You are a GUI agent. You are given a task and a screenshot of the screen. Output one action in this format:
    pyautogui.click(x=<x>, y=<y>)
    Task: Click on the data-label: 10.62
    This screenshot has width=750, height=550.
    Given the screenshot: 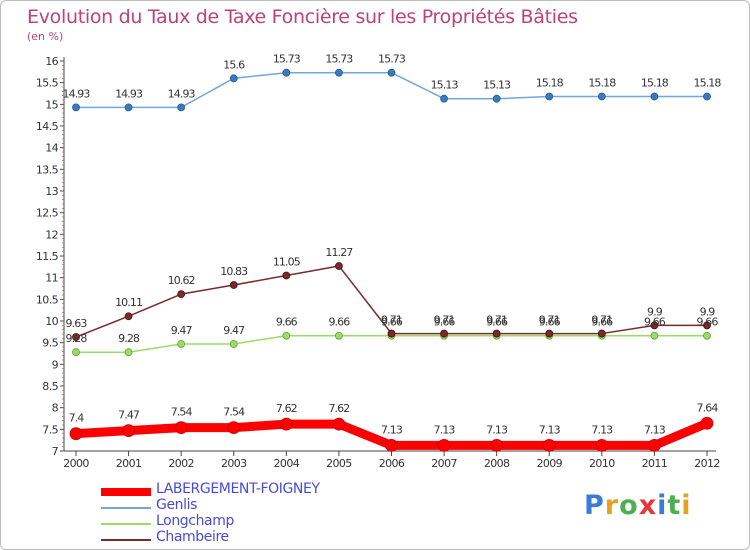 What is the action you would take?
    pyautogui.click(x=181, y=280)
    